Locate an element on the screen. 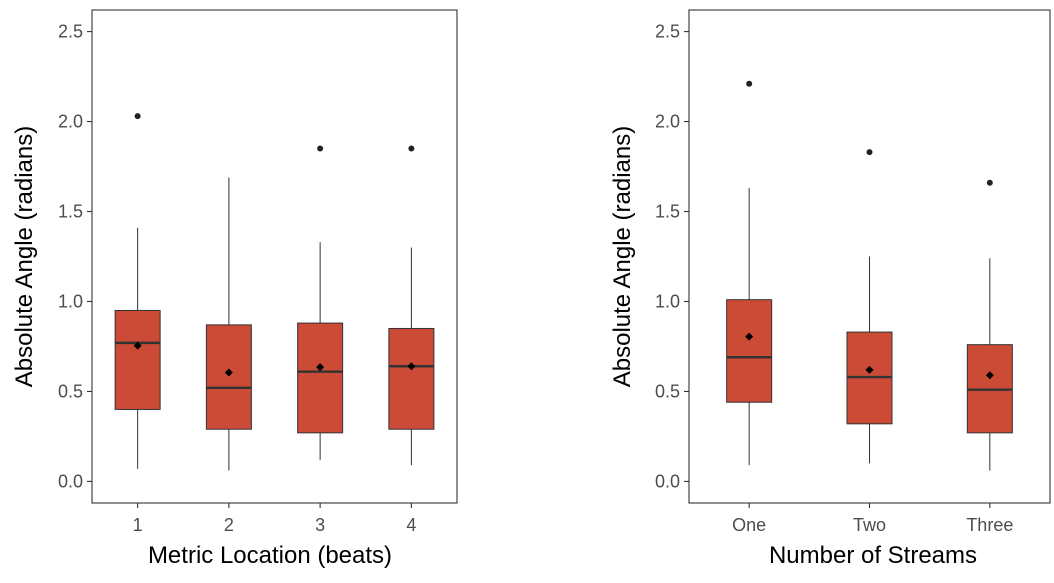 Image resolution: width=1054 pixels, height=583 pixels. x-tick-label: 4 is located at coordinates (411, 525).